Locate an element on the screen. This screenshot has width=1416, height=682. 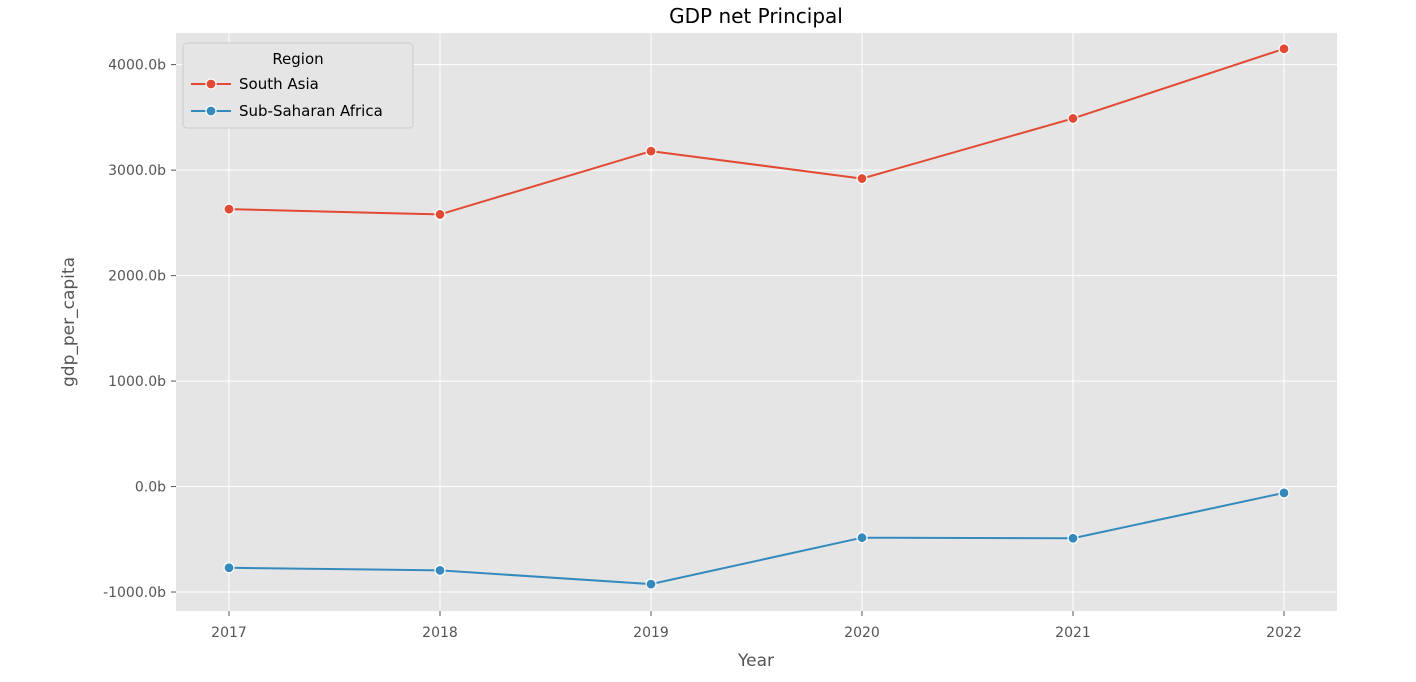
legend-entries: South Asia Sub-Saharan Africa is located at coordinates (287, 97).